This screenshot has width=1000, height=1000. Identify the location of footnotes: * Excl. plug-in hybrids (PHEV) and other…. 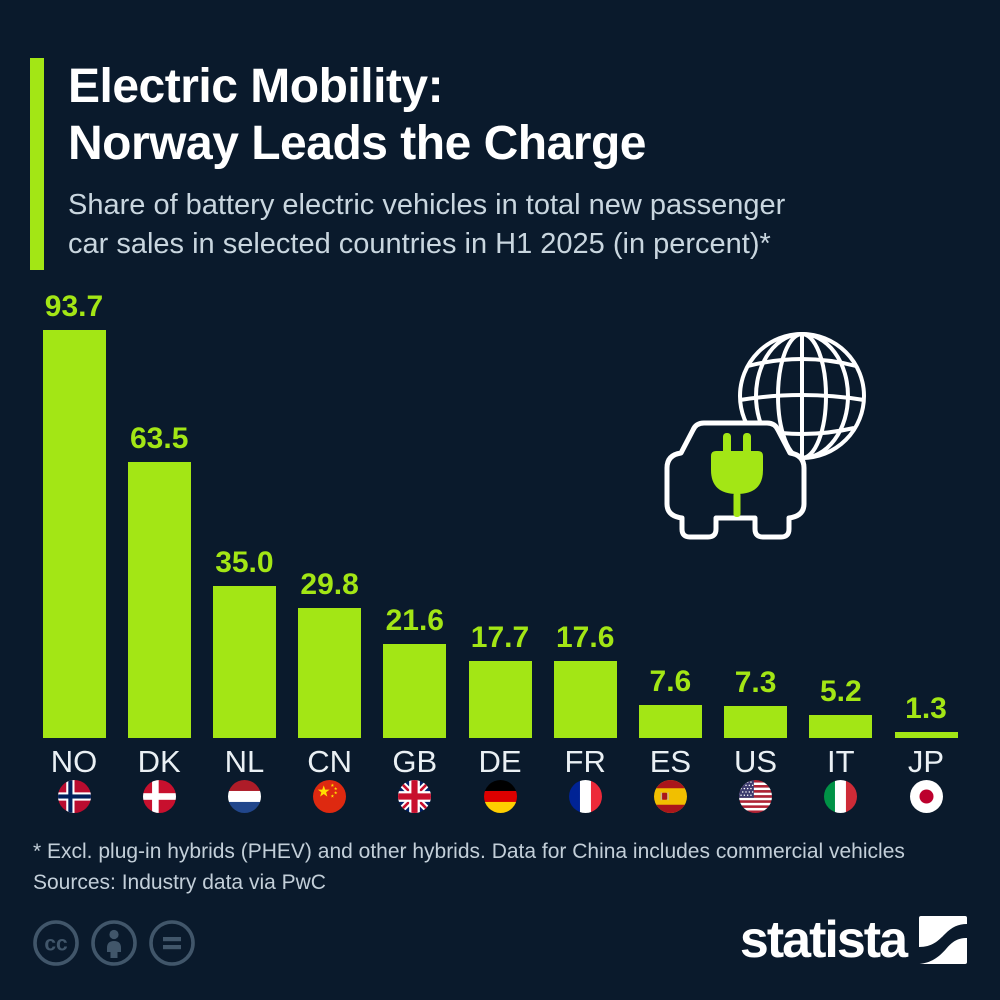
(469, 867).